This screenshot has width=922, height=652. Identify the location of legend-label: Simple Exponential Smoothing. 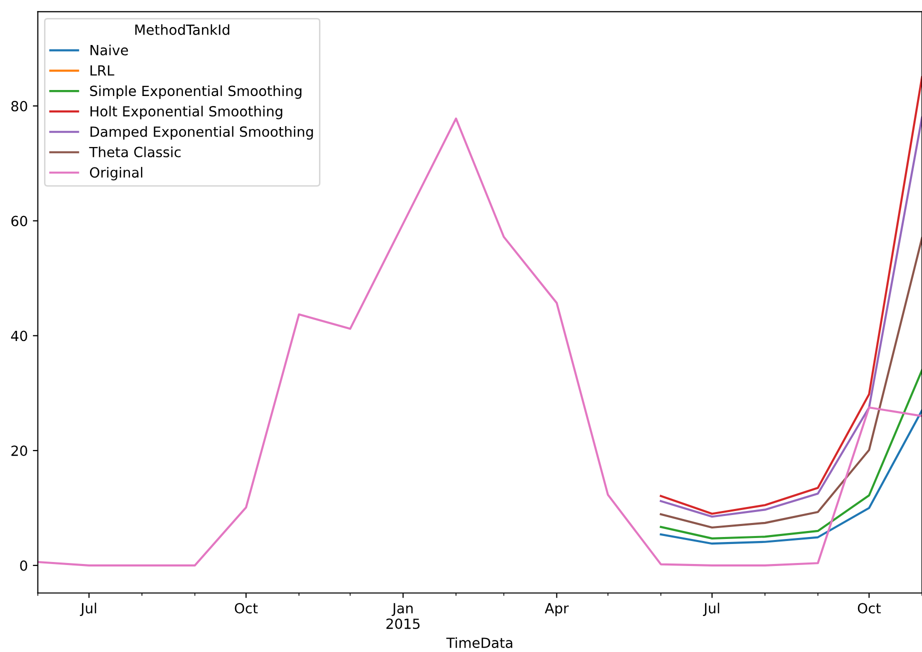
(196, 92).